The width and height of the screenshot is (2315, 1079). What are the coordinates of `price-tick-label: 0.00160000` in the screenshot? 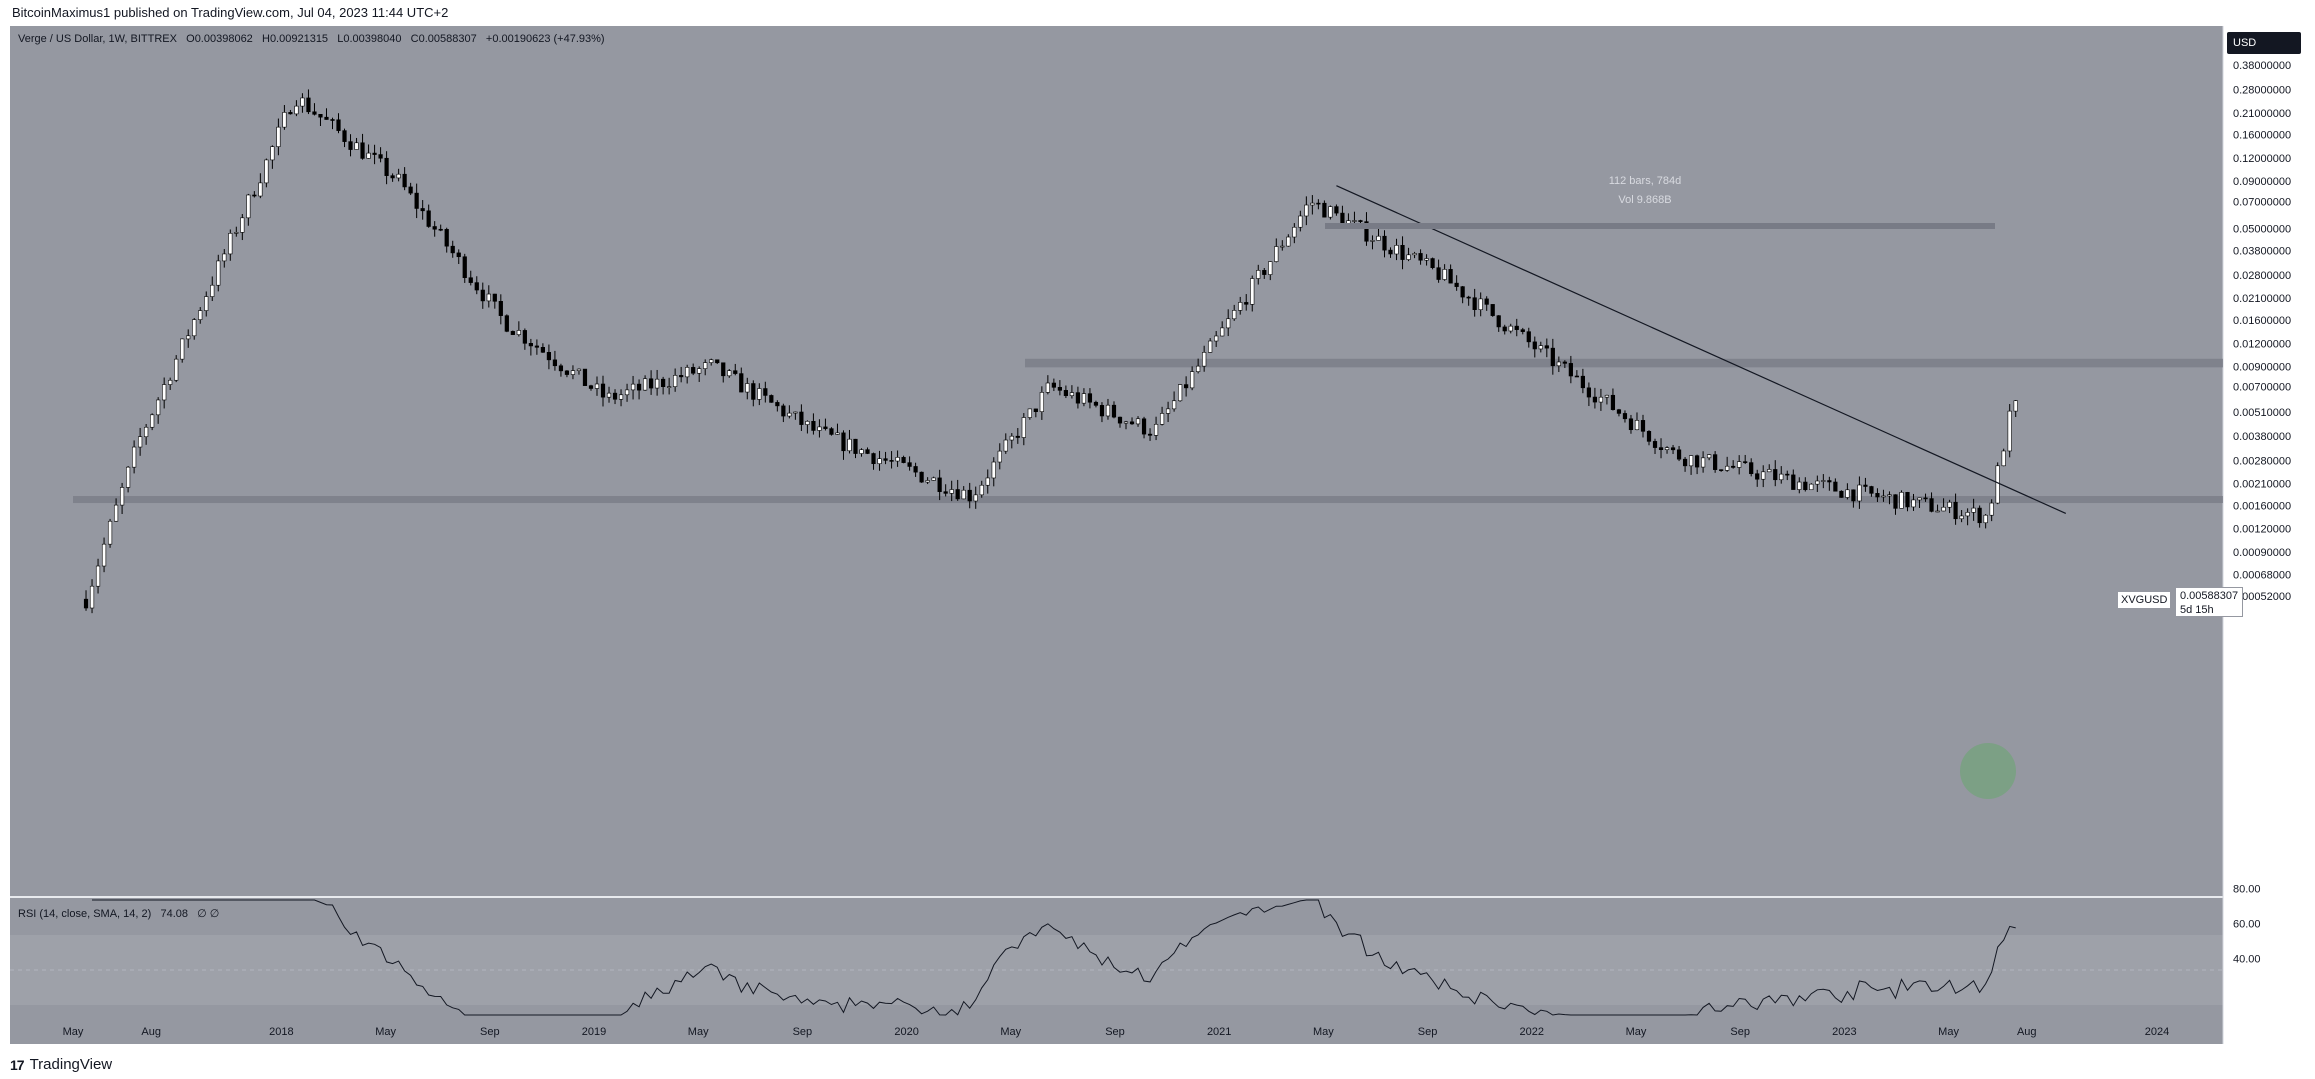 It's located at (2262, 507).